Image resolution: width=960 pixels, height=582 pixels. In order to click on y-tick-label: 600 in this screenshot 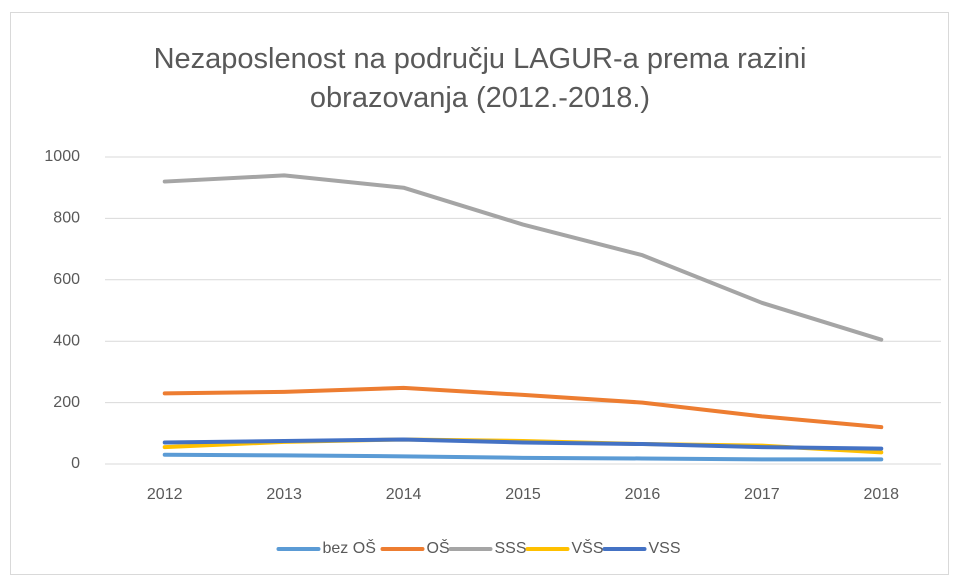, I will do `click(66, 279)`.